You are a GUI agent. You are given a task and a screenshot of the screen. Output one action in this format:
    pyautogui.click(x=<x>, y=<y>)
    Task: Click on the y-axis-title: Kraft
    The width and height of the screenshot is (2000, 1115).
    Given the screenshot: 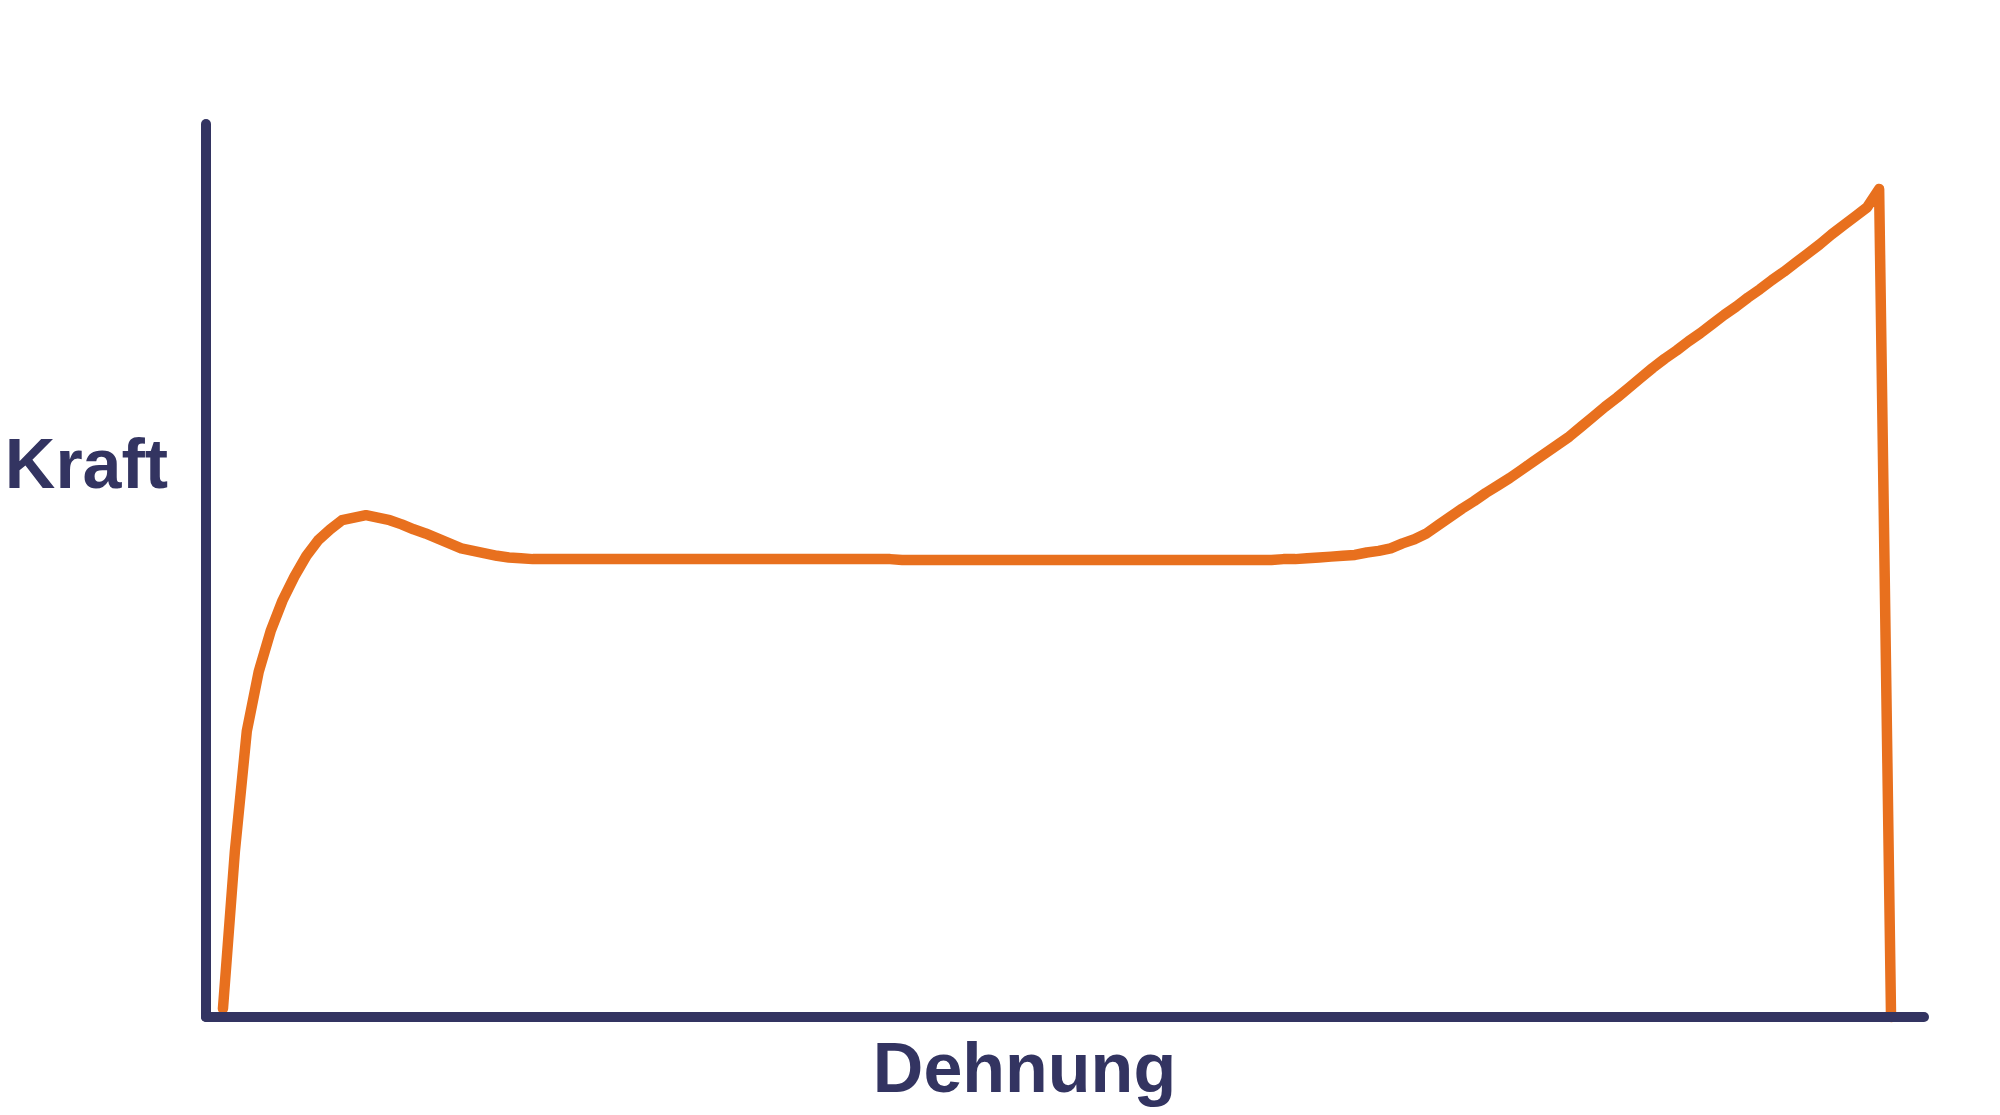 What is the action you would take?
    pyautogui.click(x=86, y=463)
    